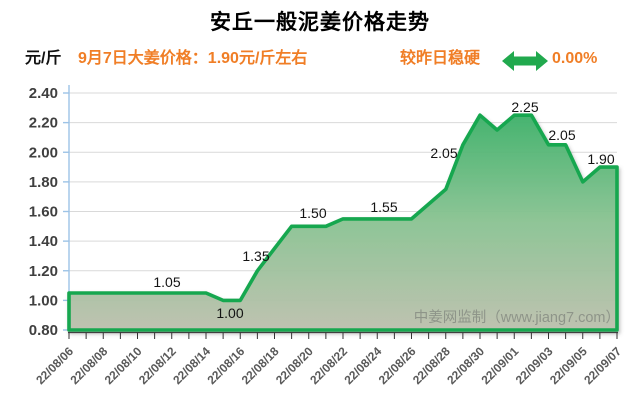 The height and width of the screenshot is (410, 640). I want to click on svg-text: 1.80, so click(43, 182).